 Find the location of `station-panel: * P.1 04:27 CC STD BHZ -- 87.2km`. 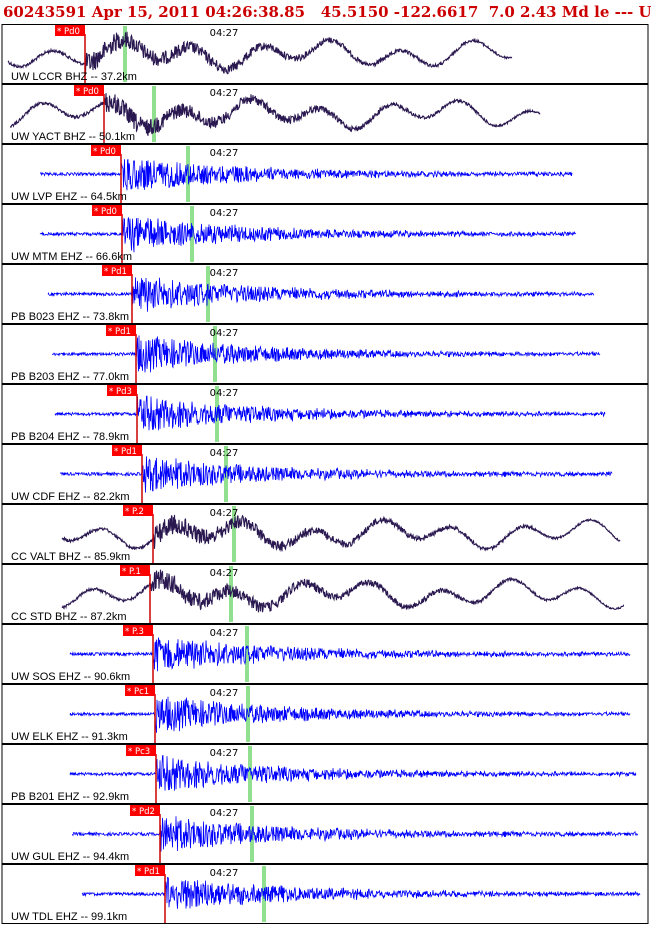

station-panel: * P.1 04:27 CC STD BHZ -- 87.2km is located at coordinates (325, 594).